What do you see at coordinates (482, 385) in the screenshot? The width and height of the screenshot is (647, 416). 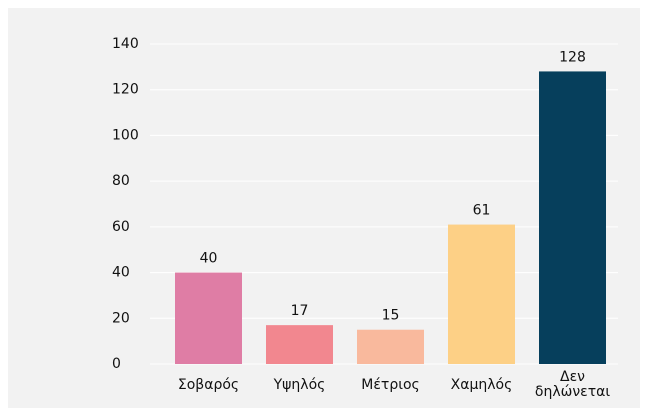 I see `x-tick-label: Χαμηλός` at bounding box center [482, 385].